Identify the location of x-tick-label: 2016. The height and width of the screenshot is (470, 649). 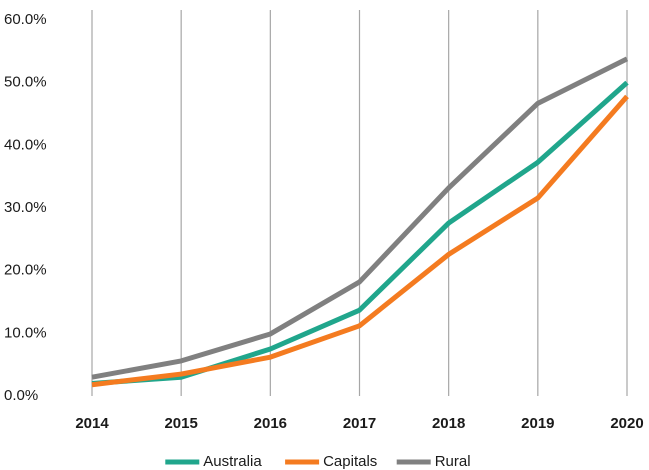
(270, 423).